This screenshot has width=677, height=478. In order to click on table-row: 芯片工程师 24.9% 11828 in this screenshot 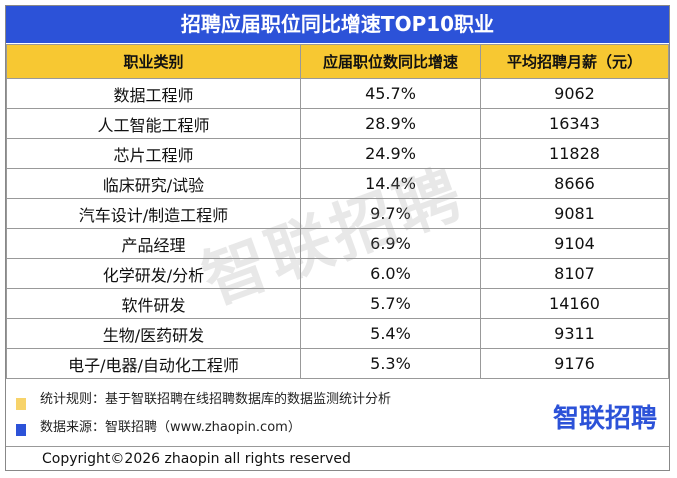, I will do `click(337, 153)`.